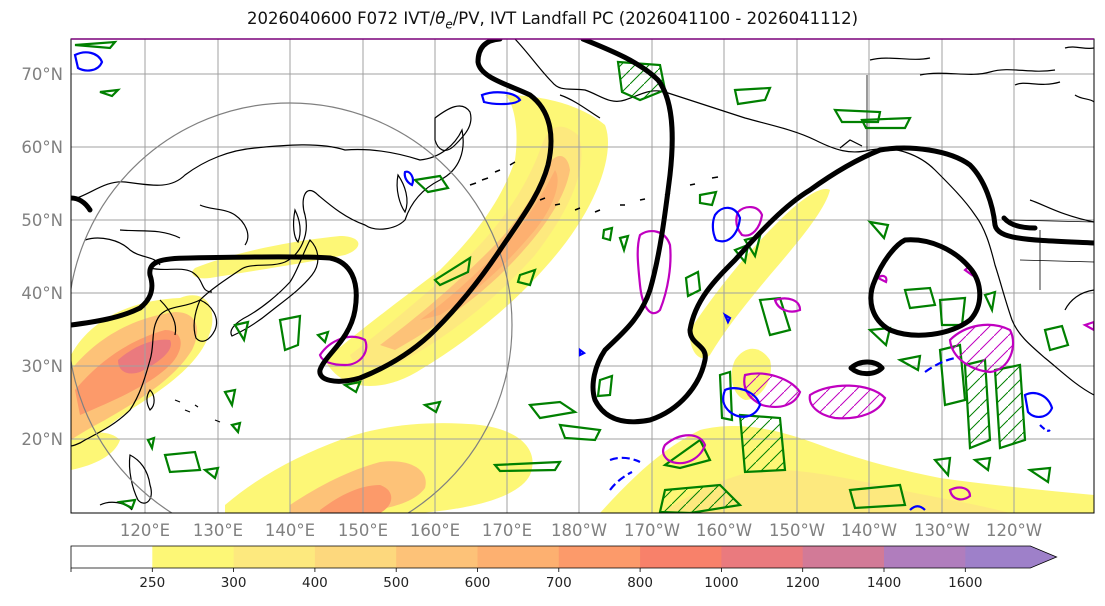 This screenshot has height=606, width=1105. I want to click on lon-label: 170°W, so click(652, 530).